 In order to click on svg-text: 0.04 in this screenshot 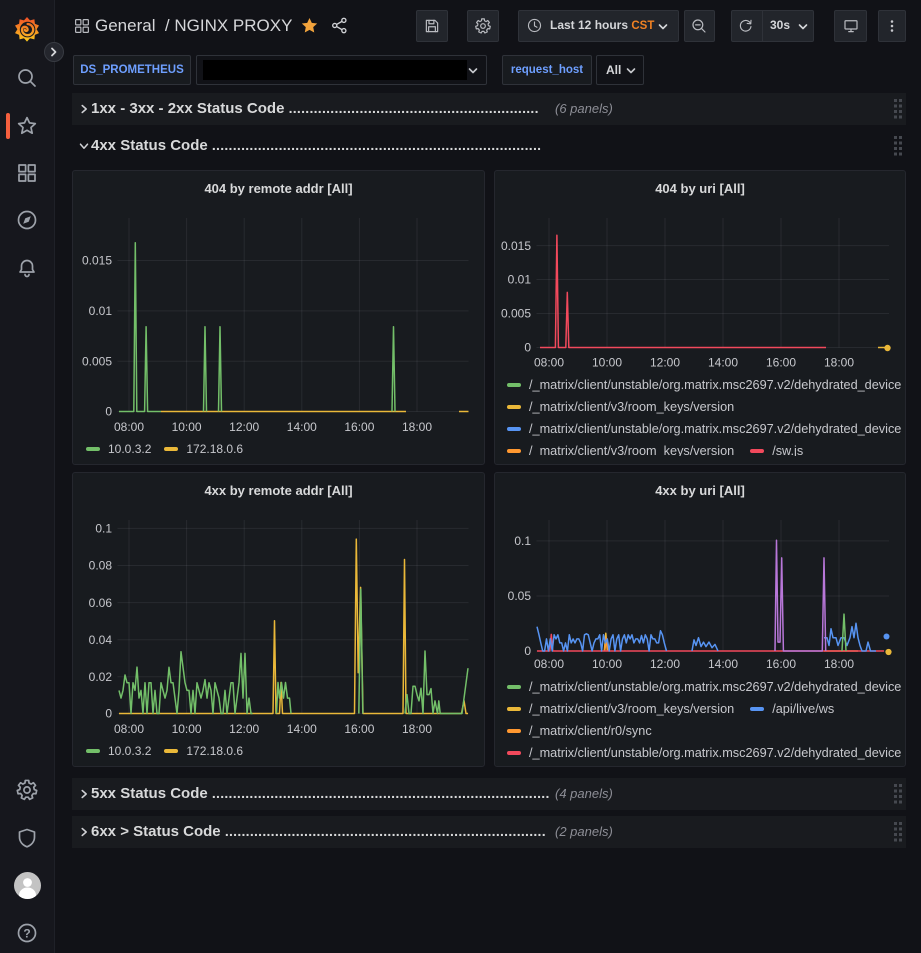, I will do `click(101, 640)`.